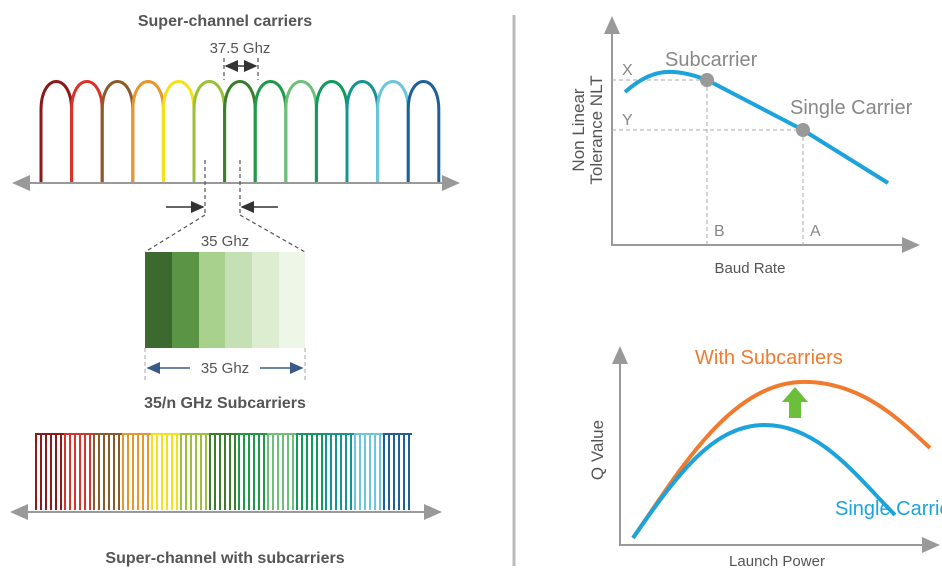 The height and width of the screenshot is (571, 942). I want to click on bottom-label: Super-channel with subcarriers, so click(224, 558).